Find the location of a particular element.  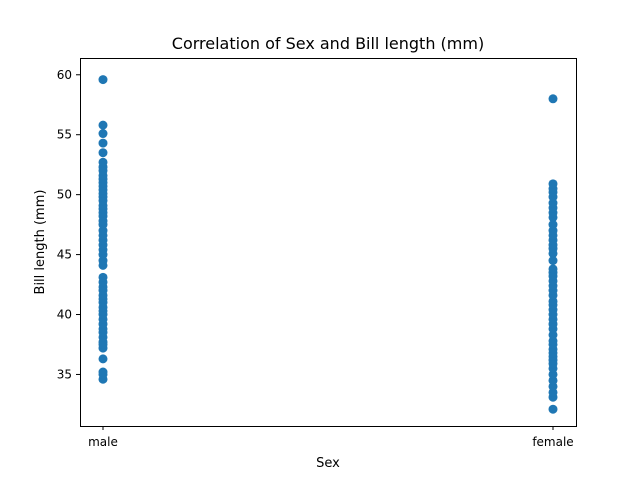

y-tick-label: 35 is located at coordinates (64, 374).